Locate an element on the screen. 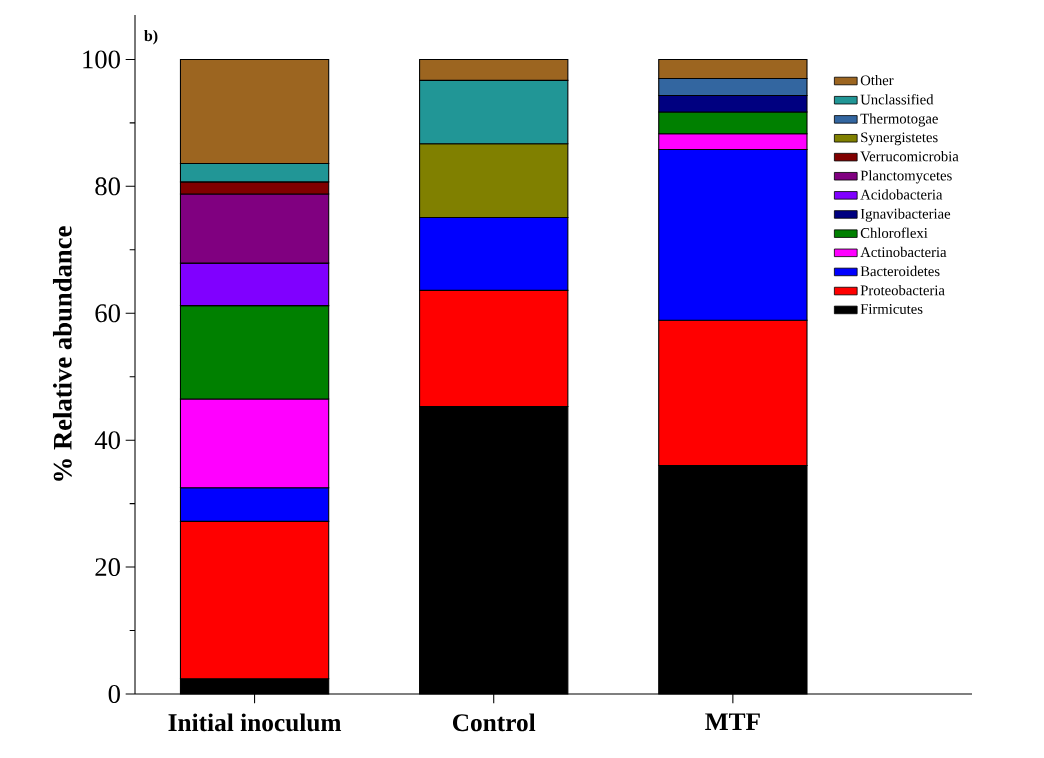 The height and width of the screenshot is (758, 1044). y-tick-label: 80 is located at coordinates (107, 186).